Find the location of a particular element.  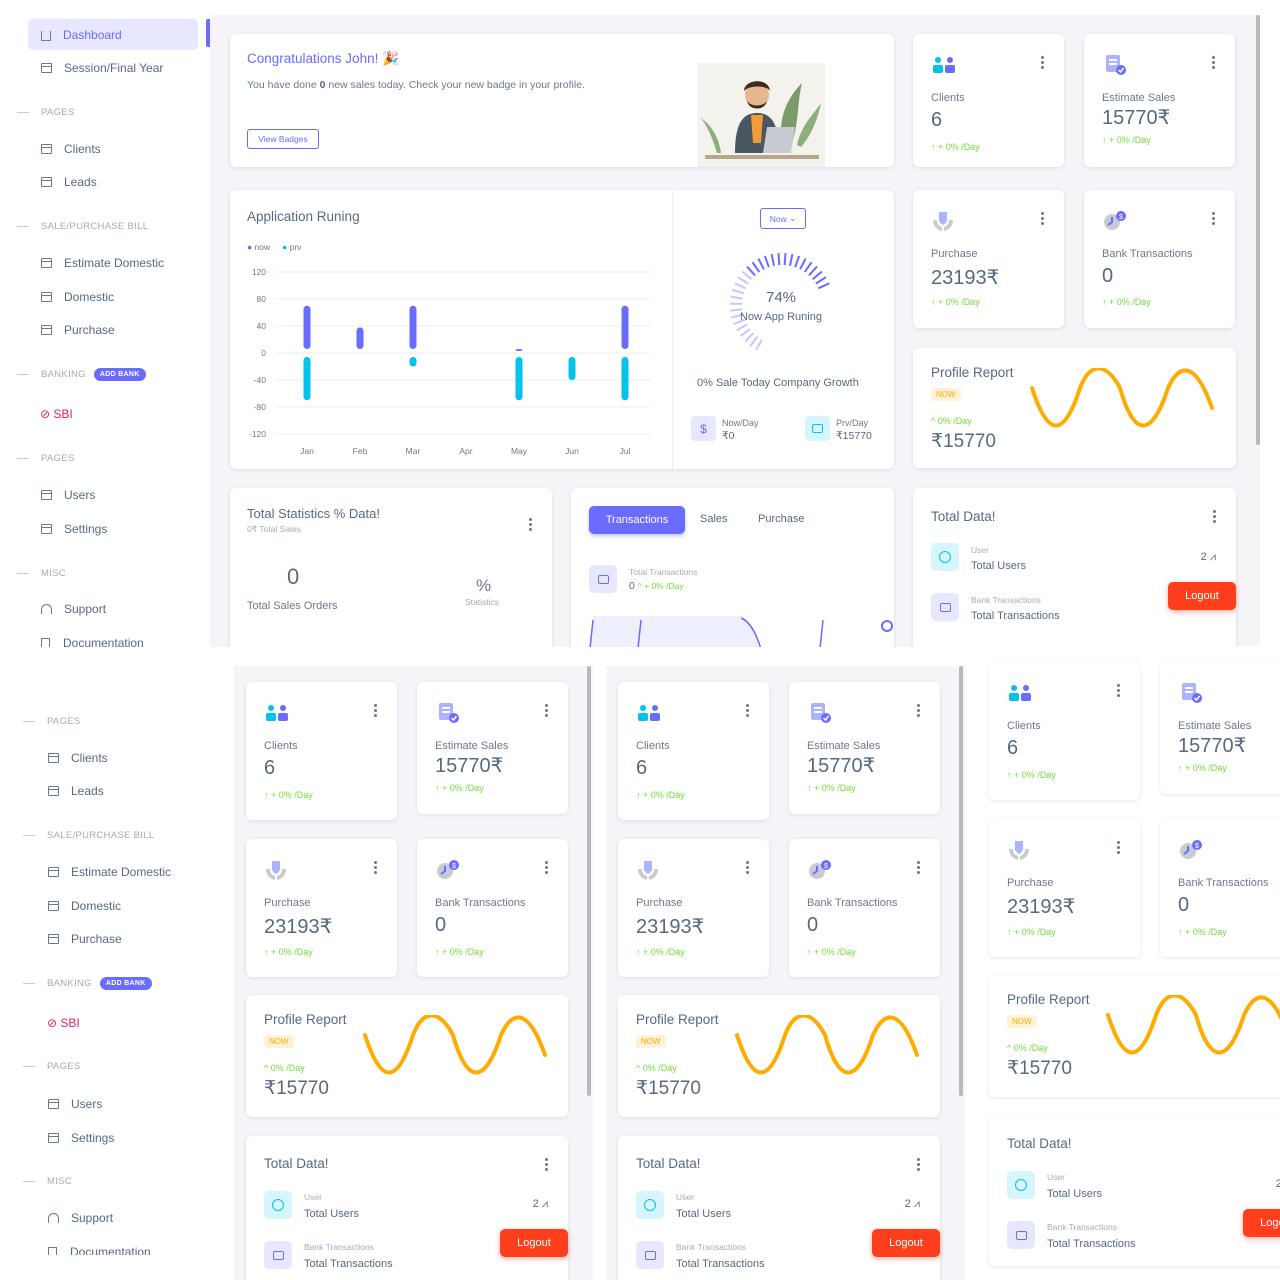

now-badge: NOW is located at coordinates (946, 394).